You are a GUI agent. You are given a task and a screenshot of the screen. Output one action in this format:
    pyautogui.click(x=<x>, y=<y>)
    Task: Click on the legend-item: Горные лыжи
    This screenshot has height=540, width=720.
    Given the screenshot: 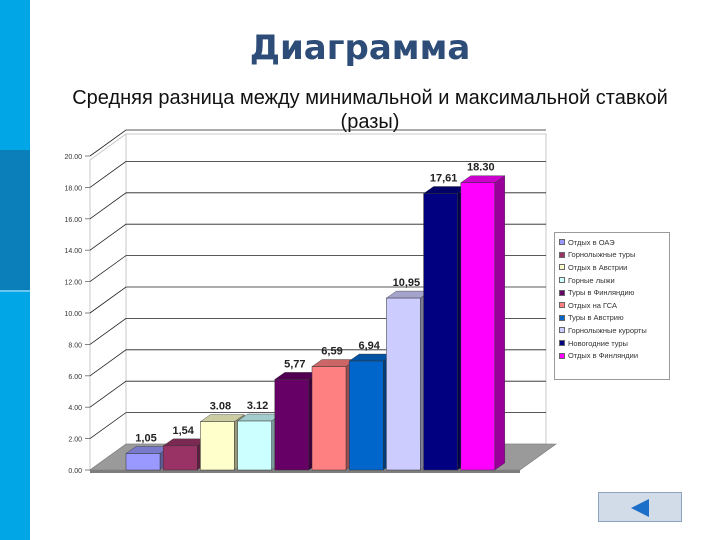 What is the action you would take?
    pyautogui.click(x=612, y=280)
    